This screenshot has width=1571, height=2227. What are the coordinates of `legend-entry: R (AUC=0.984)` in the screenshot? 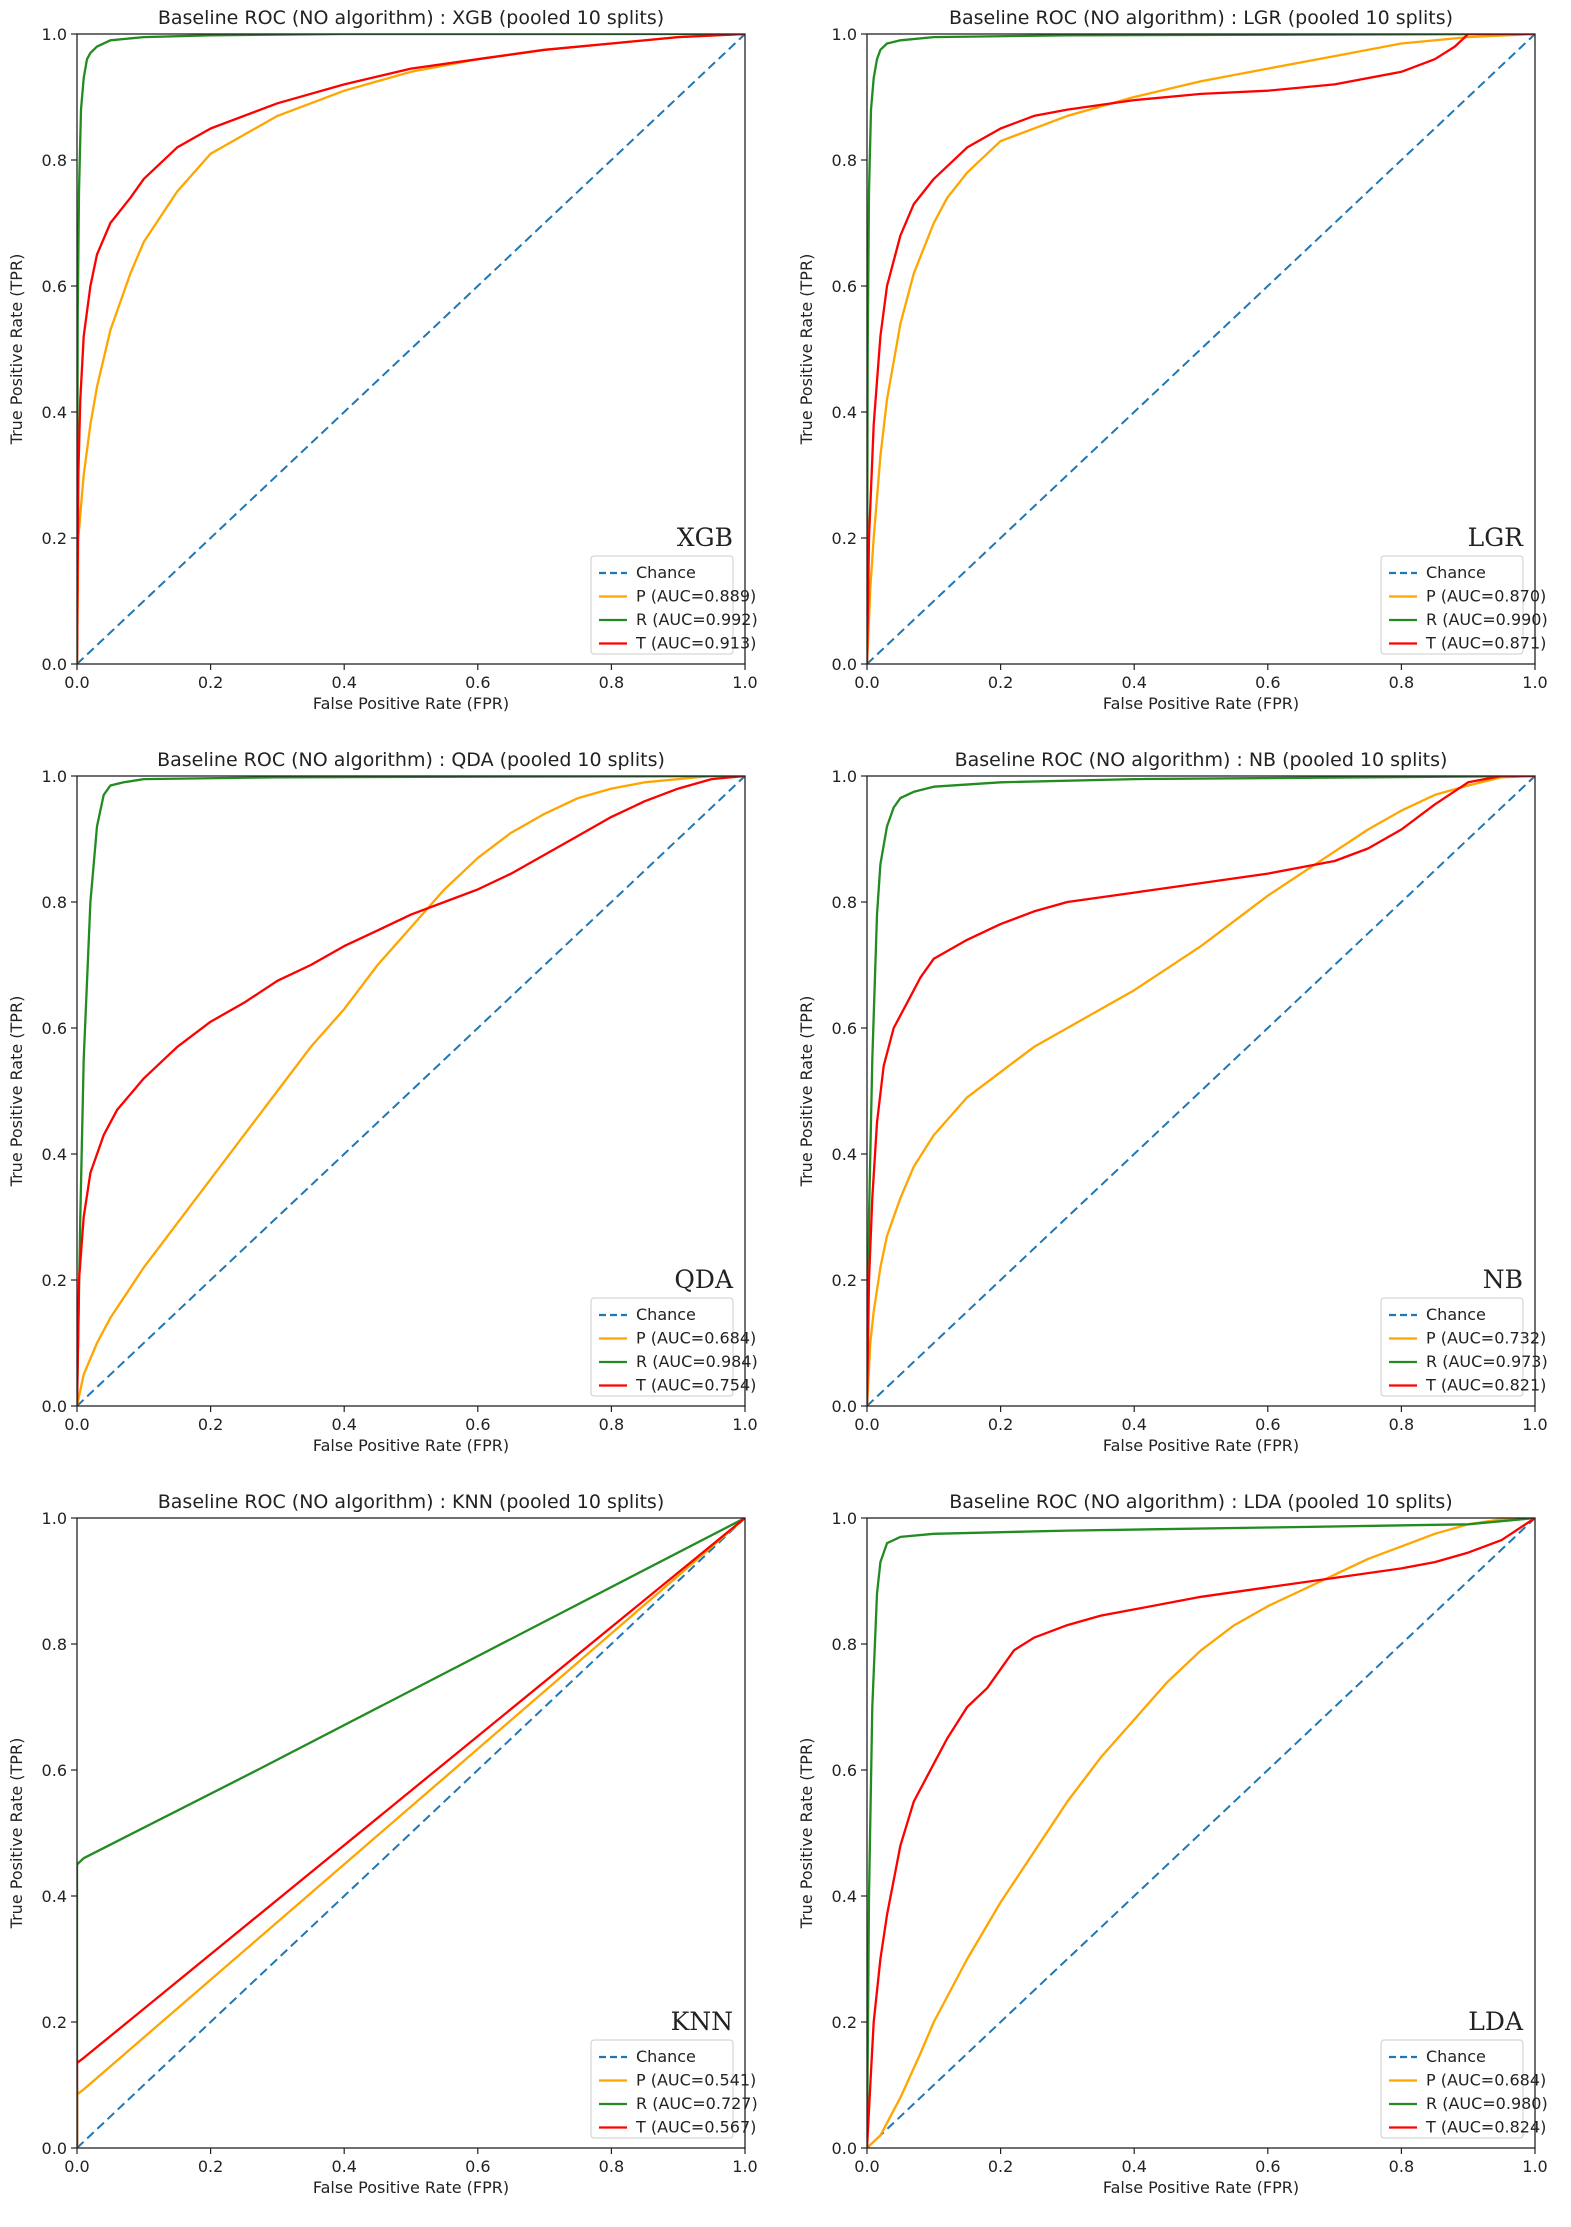 It's located at (697, 1361).